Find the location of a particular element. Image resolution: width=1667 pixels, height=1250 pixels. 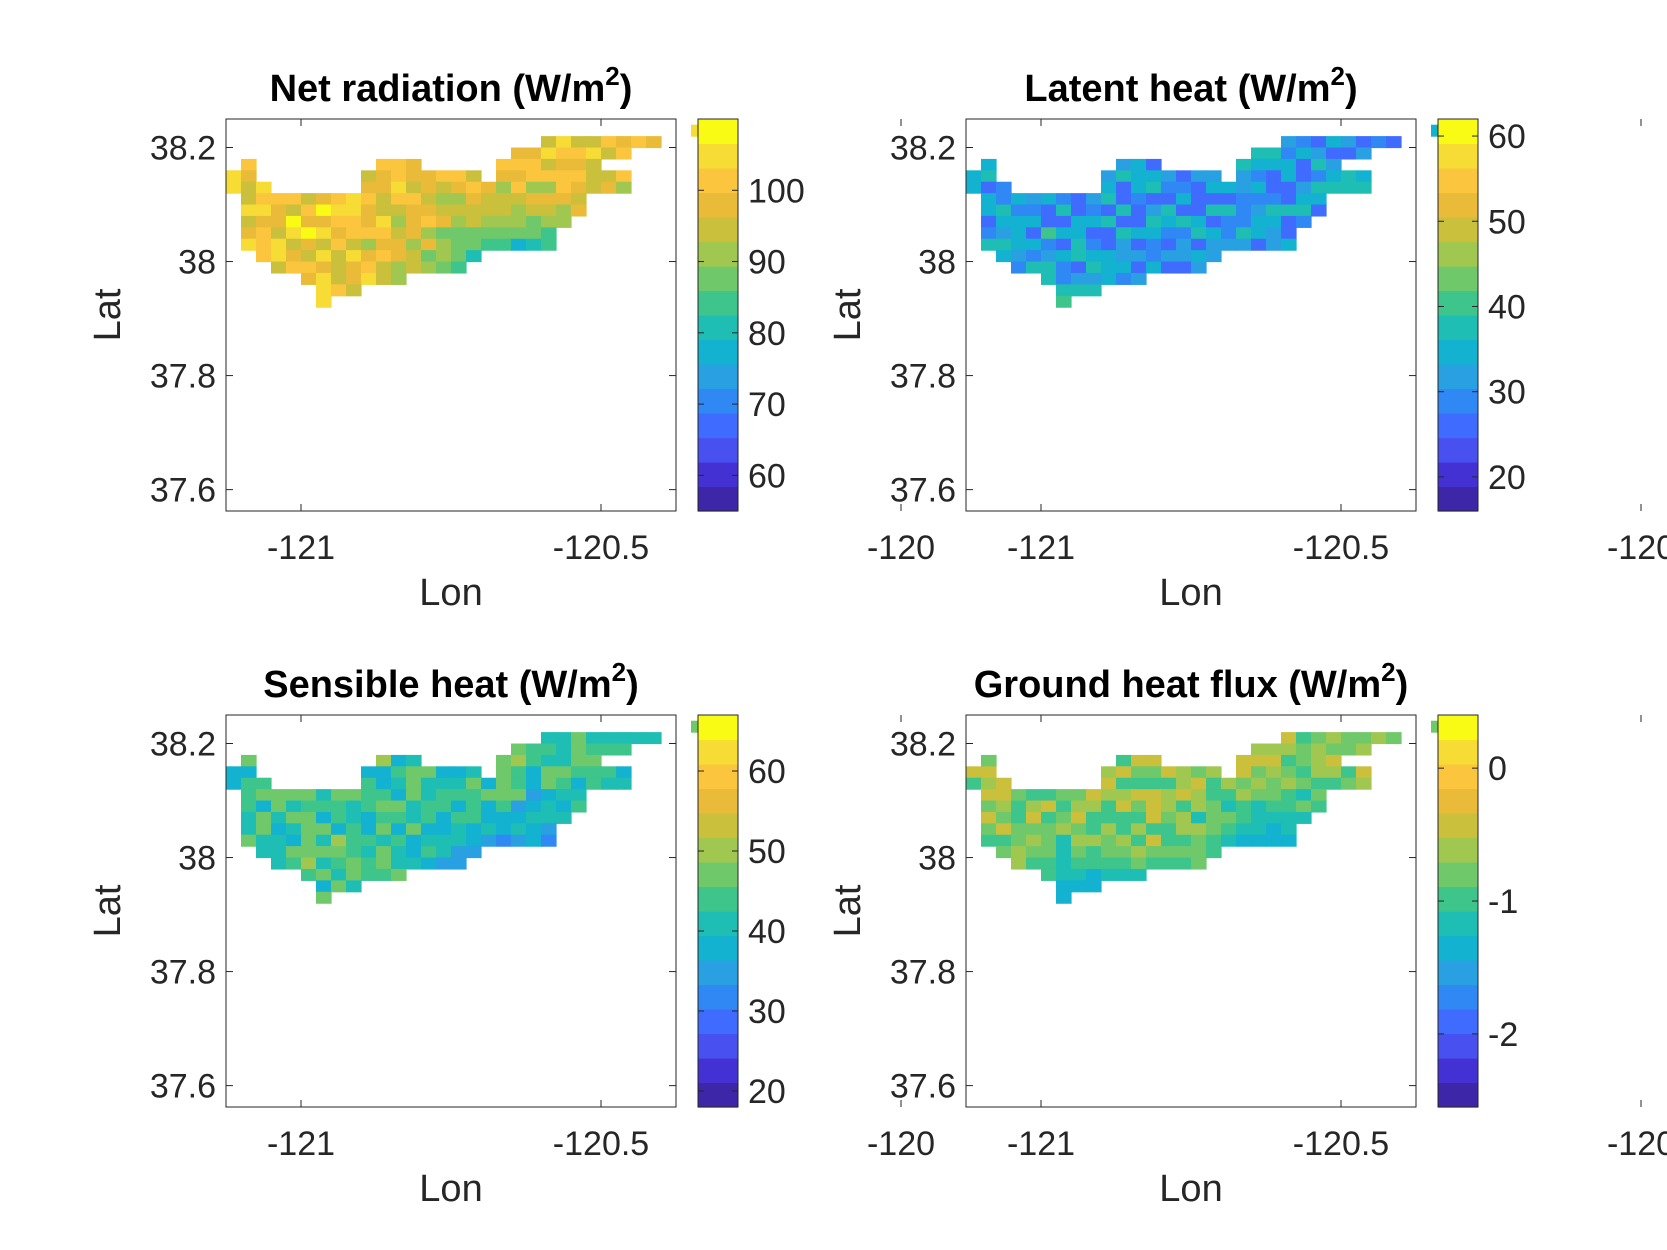

colorbar-frame is located at coordinates (718, 911).